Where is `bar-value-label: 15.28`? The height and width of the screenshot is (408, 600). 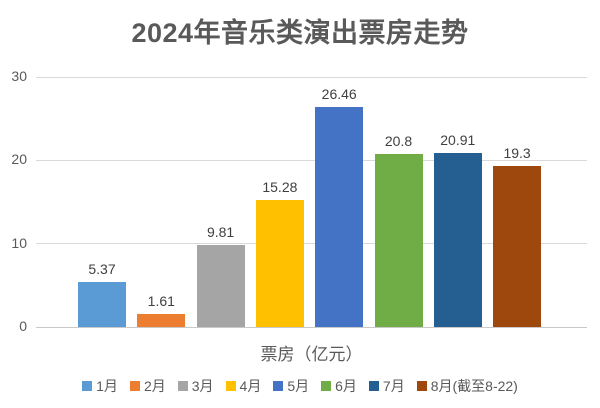 bar-value-label: 15.28 is located at coordinates (280, 186).